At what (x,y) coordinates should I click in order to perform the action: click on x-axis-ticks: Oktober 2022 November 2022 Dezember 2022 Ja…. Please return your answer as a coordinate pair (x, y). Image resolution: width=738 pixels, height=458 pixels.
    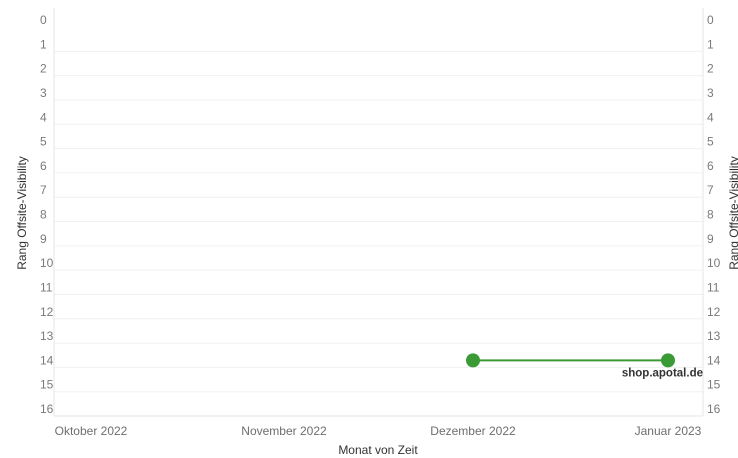
    Looking at the image, I should click on (378, 431).